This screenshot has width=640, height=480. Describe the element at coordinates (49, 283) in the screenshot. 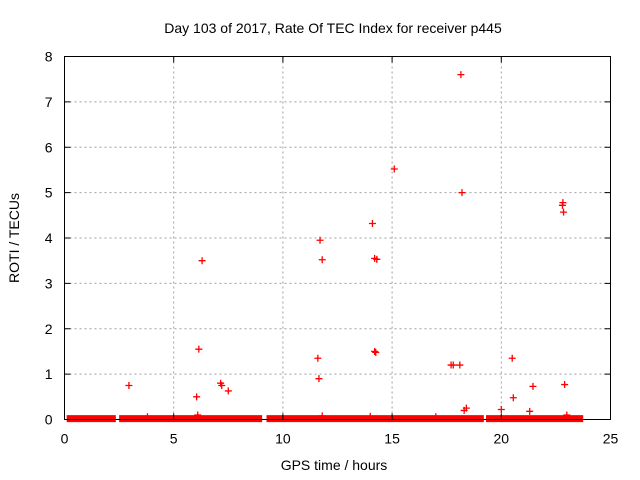

I see `y-tick-label: 3` at that location.